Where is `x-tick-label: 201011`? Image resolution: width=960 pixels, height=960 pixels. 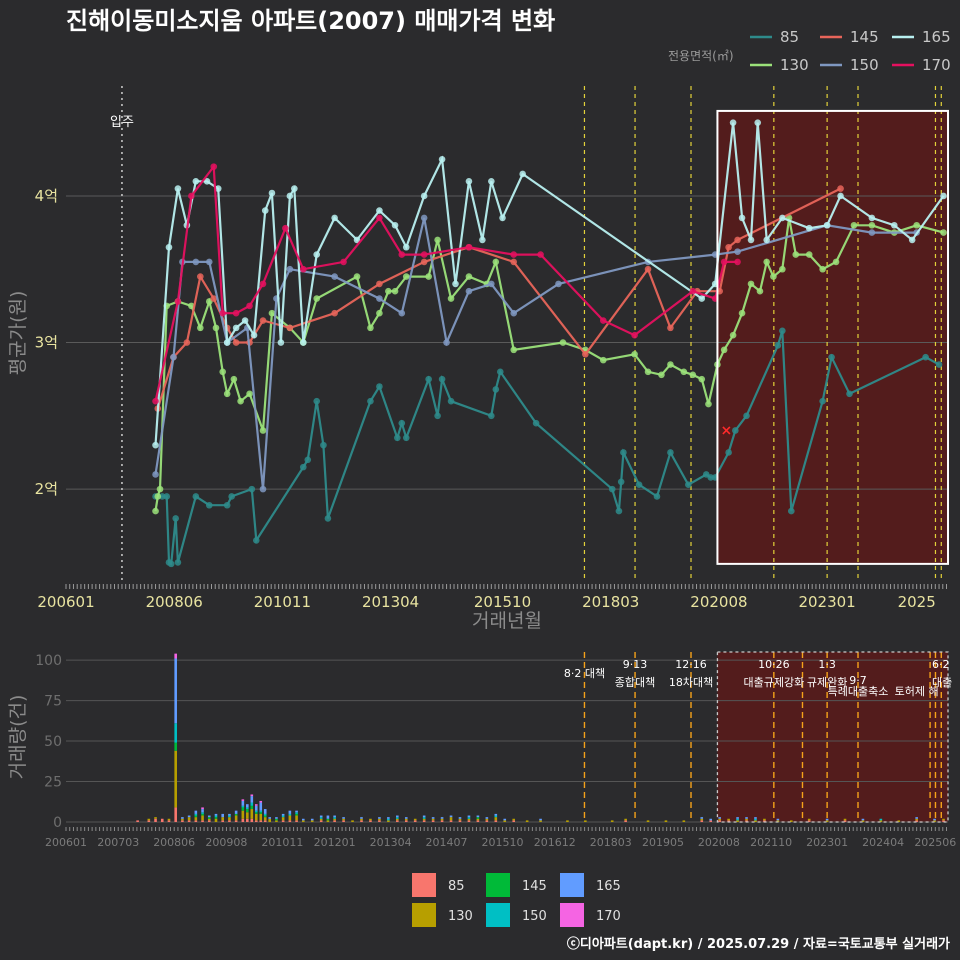
x-tick-label: 201011 is located at coordinates (282, 602).